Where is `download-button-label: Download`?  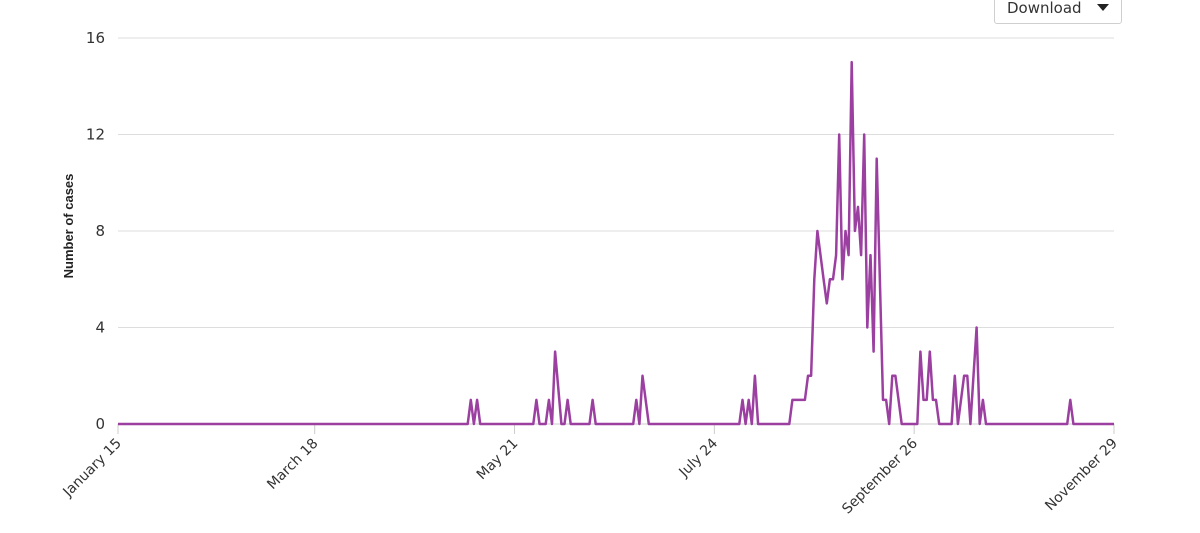
download-button-label: Download is located at coordinates (1044, 8).